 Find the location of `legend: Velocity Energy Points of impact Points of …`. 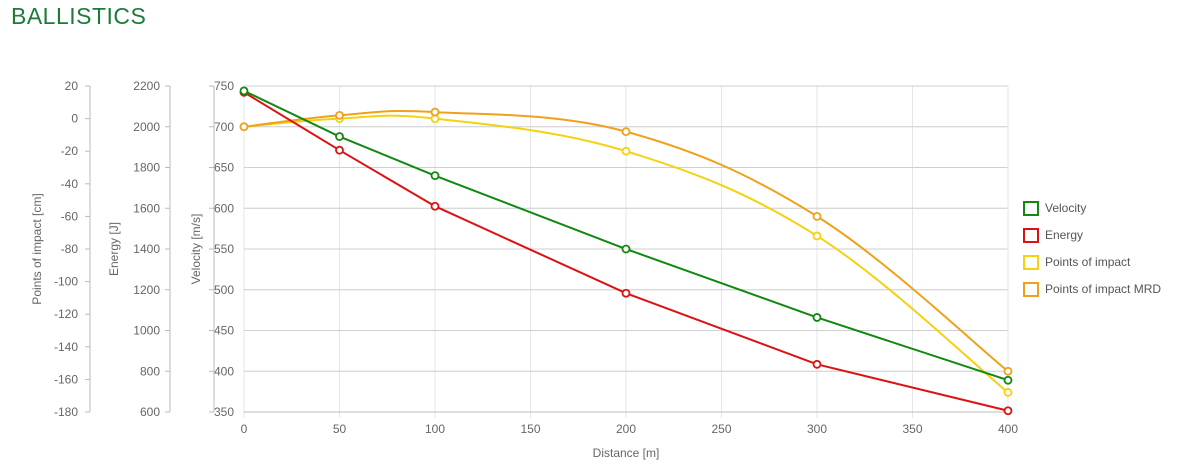

legend: Velocity Energy Points of impact Points of … is located at coordinates (1092, 249).